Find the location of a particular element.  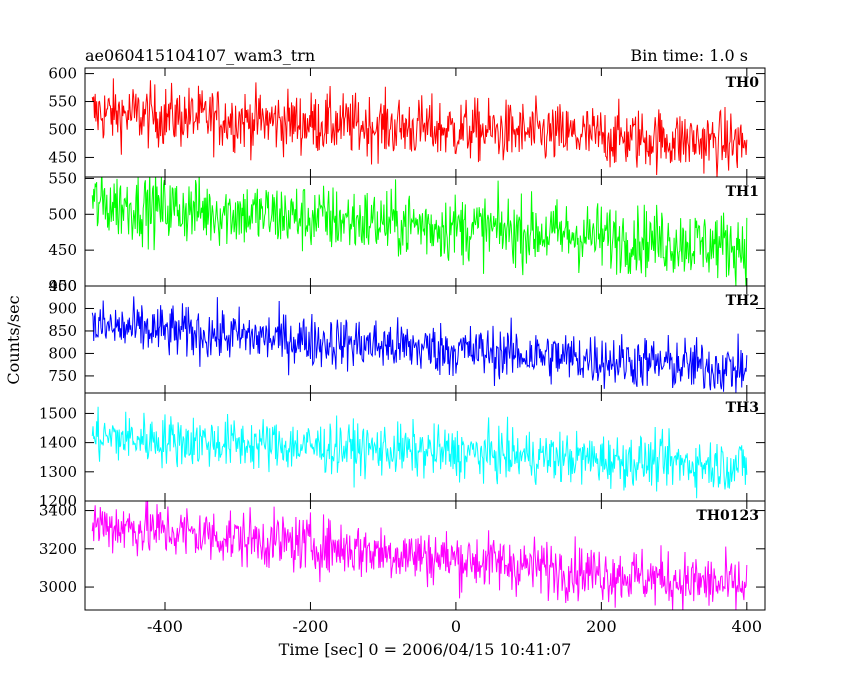

y-tick-label: 3400 is located at coordinates (58, 511).